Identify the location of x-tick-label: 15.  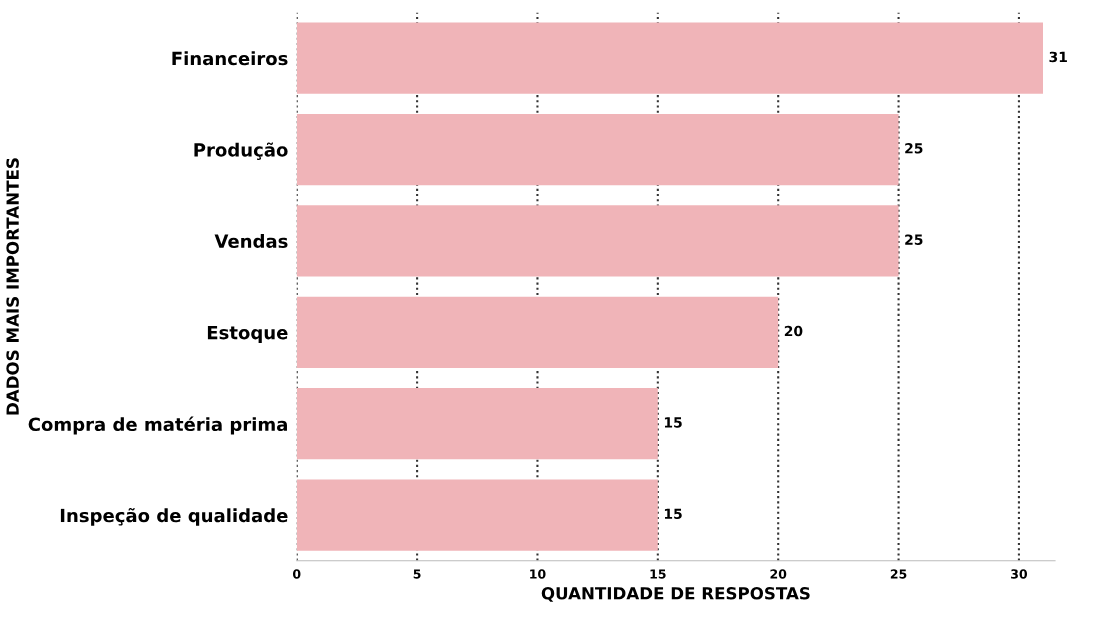
(658, 574).